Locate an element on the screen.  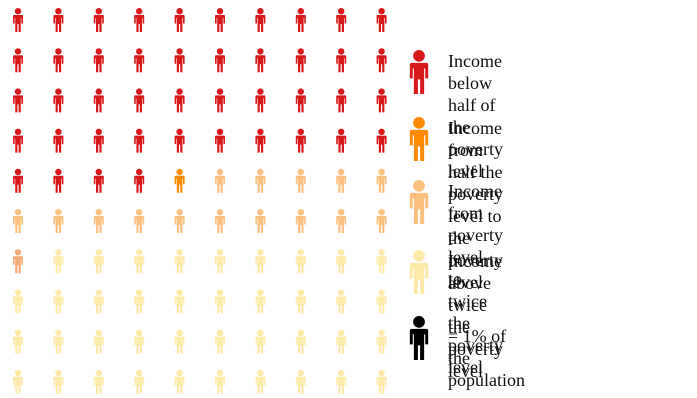
person-icon-poverty-to-twice is located at coordinates (419, 202).